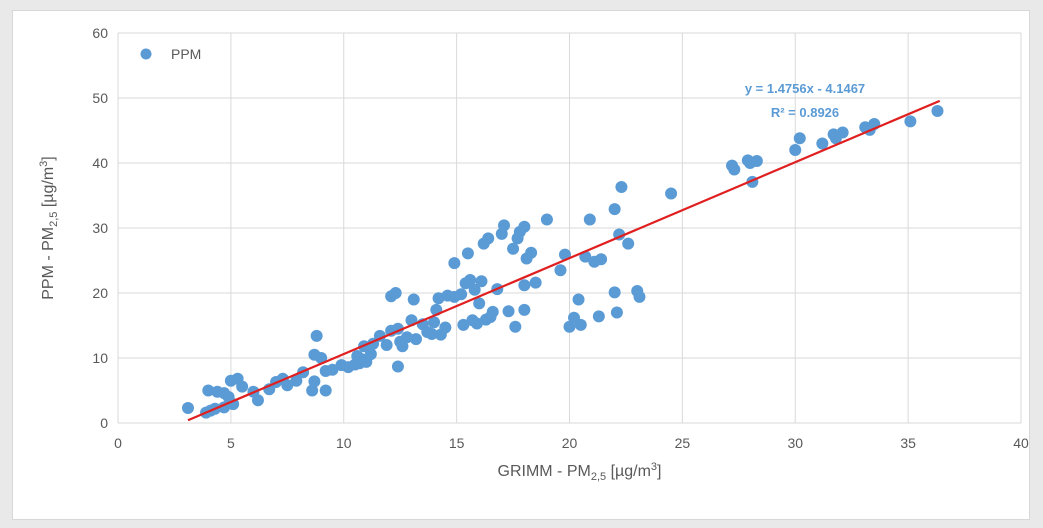  What do you see at coordinates (54, 219) in the screenshot?
I see `y-axis-title-subscript: 2,5` at bounding box center [54, 219].